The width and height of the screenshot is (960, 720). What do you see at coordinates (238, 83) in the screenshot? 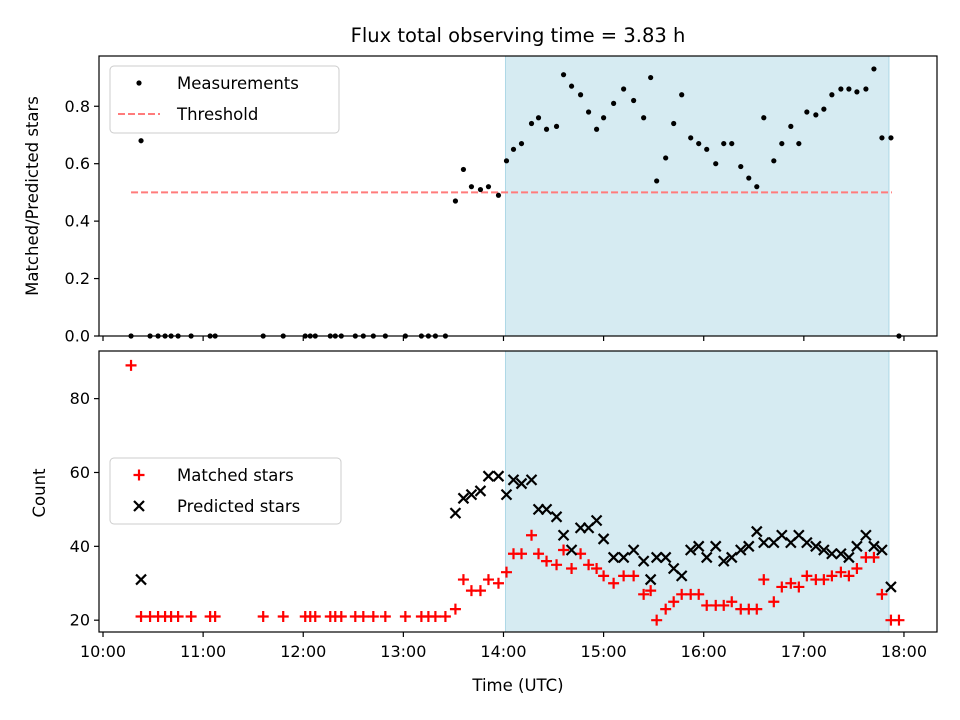
I see `legend-measurements-label: Measurements` at bounding box center [238, 83].